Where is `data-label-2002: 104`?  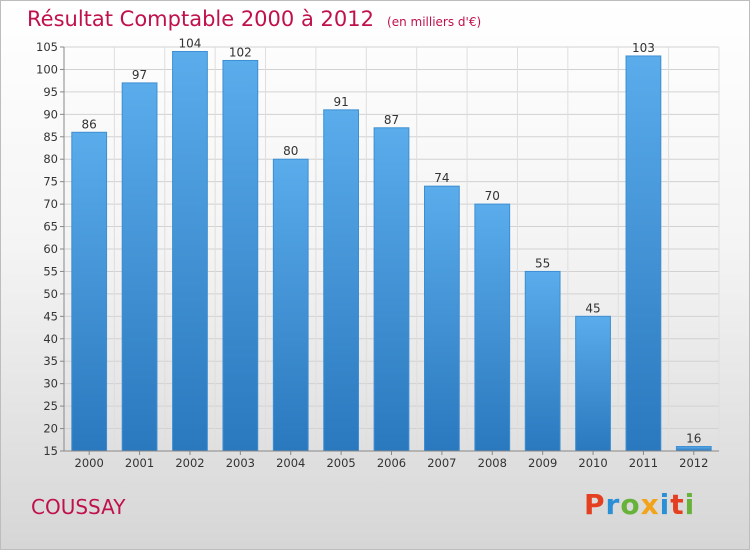
data-label-2002: 104 is located at coordinates (190, 43).